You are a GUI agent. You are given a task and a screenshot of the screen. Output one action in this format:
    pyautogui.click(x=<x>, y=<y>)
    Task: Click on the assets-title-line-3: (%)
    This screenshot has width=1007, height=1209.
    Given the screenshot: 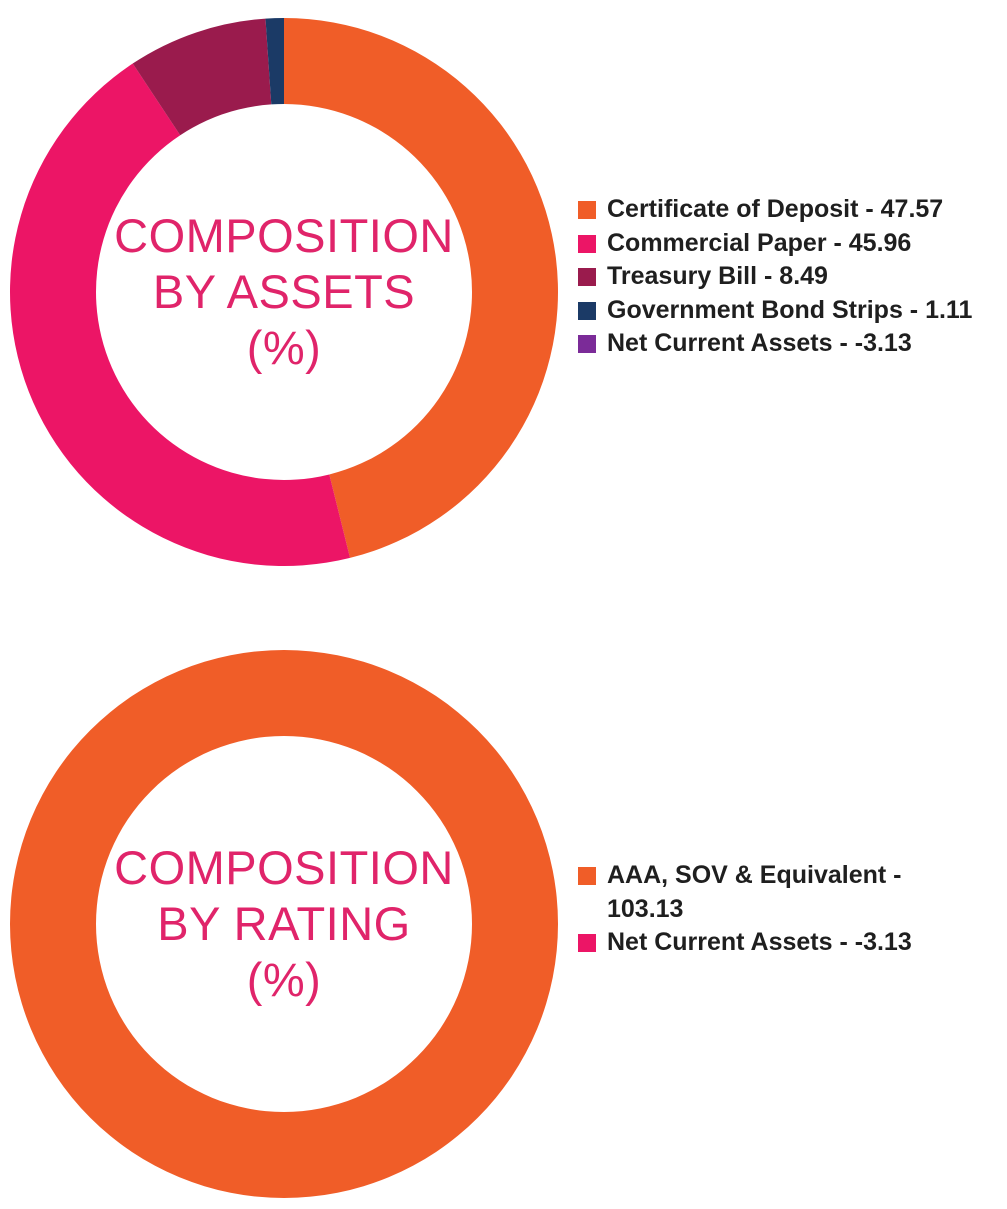 What is the action you would take?
    pyautogui.click(x=284, y=347)
    